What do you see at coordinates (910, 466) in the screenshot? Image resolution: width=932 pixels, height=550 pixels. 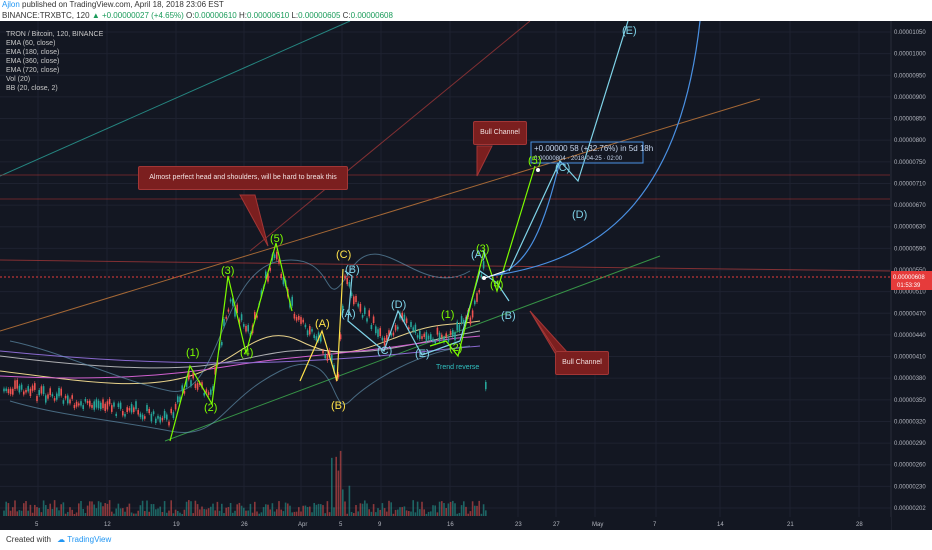 I see `price-tick-label: 0.00000260` at bounding box center [910, 466].